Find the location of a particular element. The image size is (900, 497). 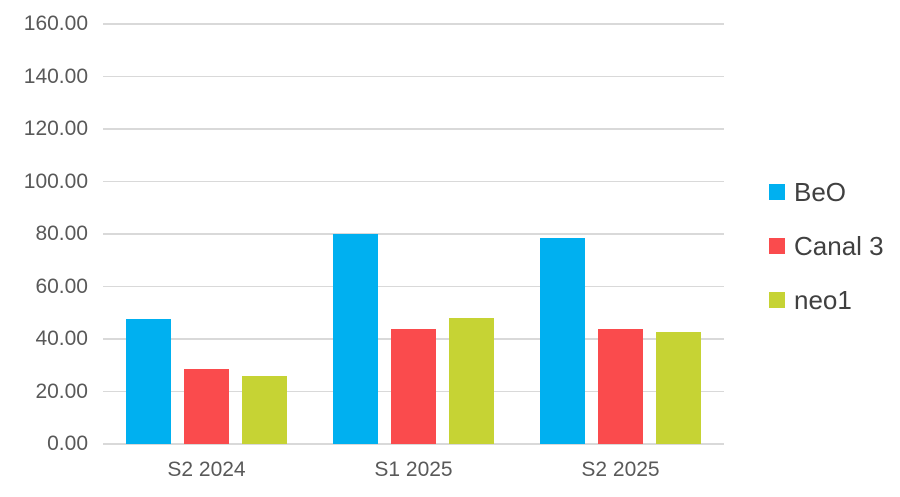

legend-label: Canal 3 is located at coordinates (839, 246).